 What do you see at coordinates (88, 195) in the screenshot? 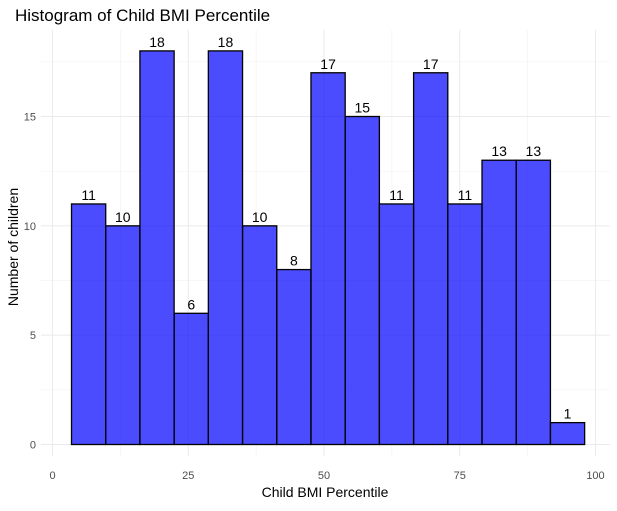
I see `bar-count-label-1: 11` at bounding box center [88, 195].